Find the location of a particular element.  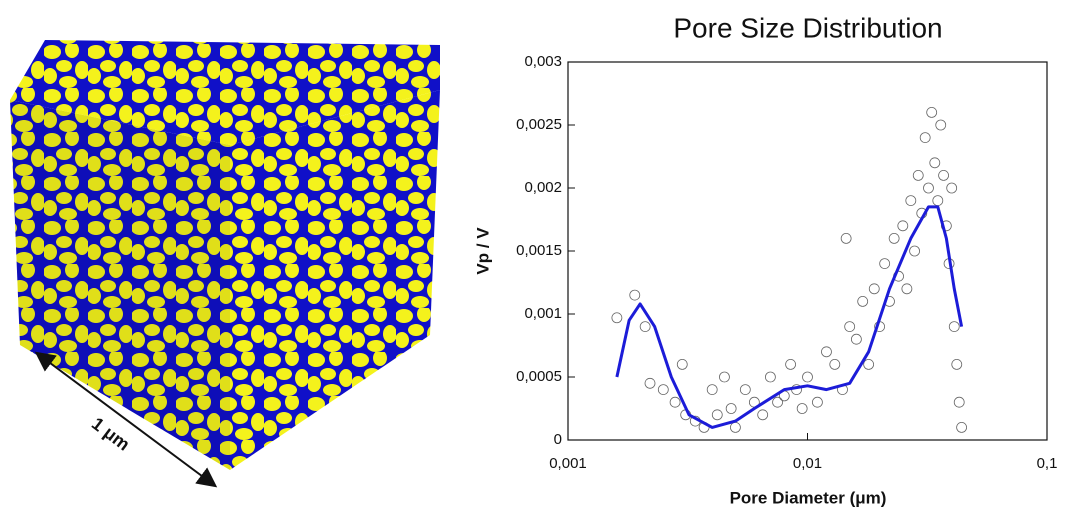

y-tick-label: 0,0025 is located at coordinates (539, 124).